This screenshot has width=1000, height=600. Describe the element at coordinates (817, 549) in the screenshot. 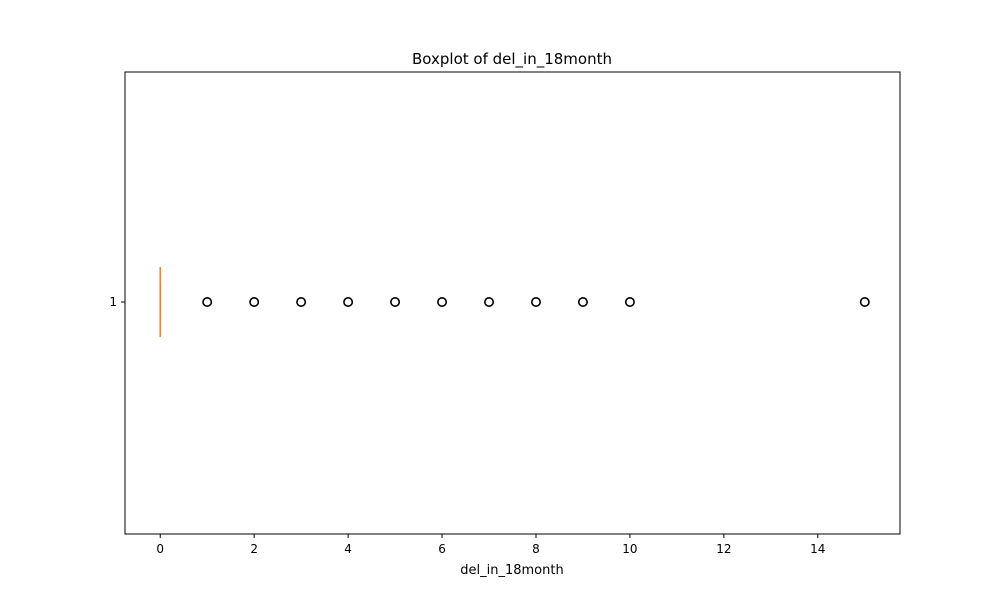

I see `x-tick-label: 14` at that location.